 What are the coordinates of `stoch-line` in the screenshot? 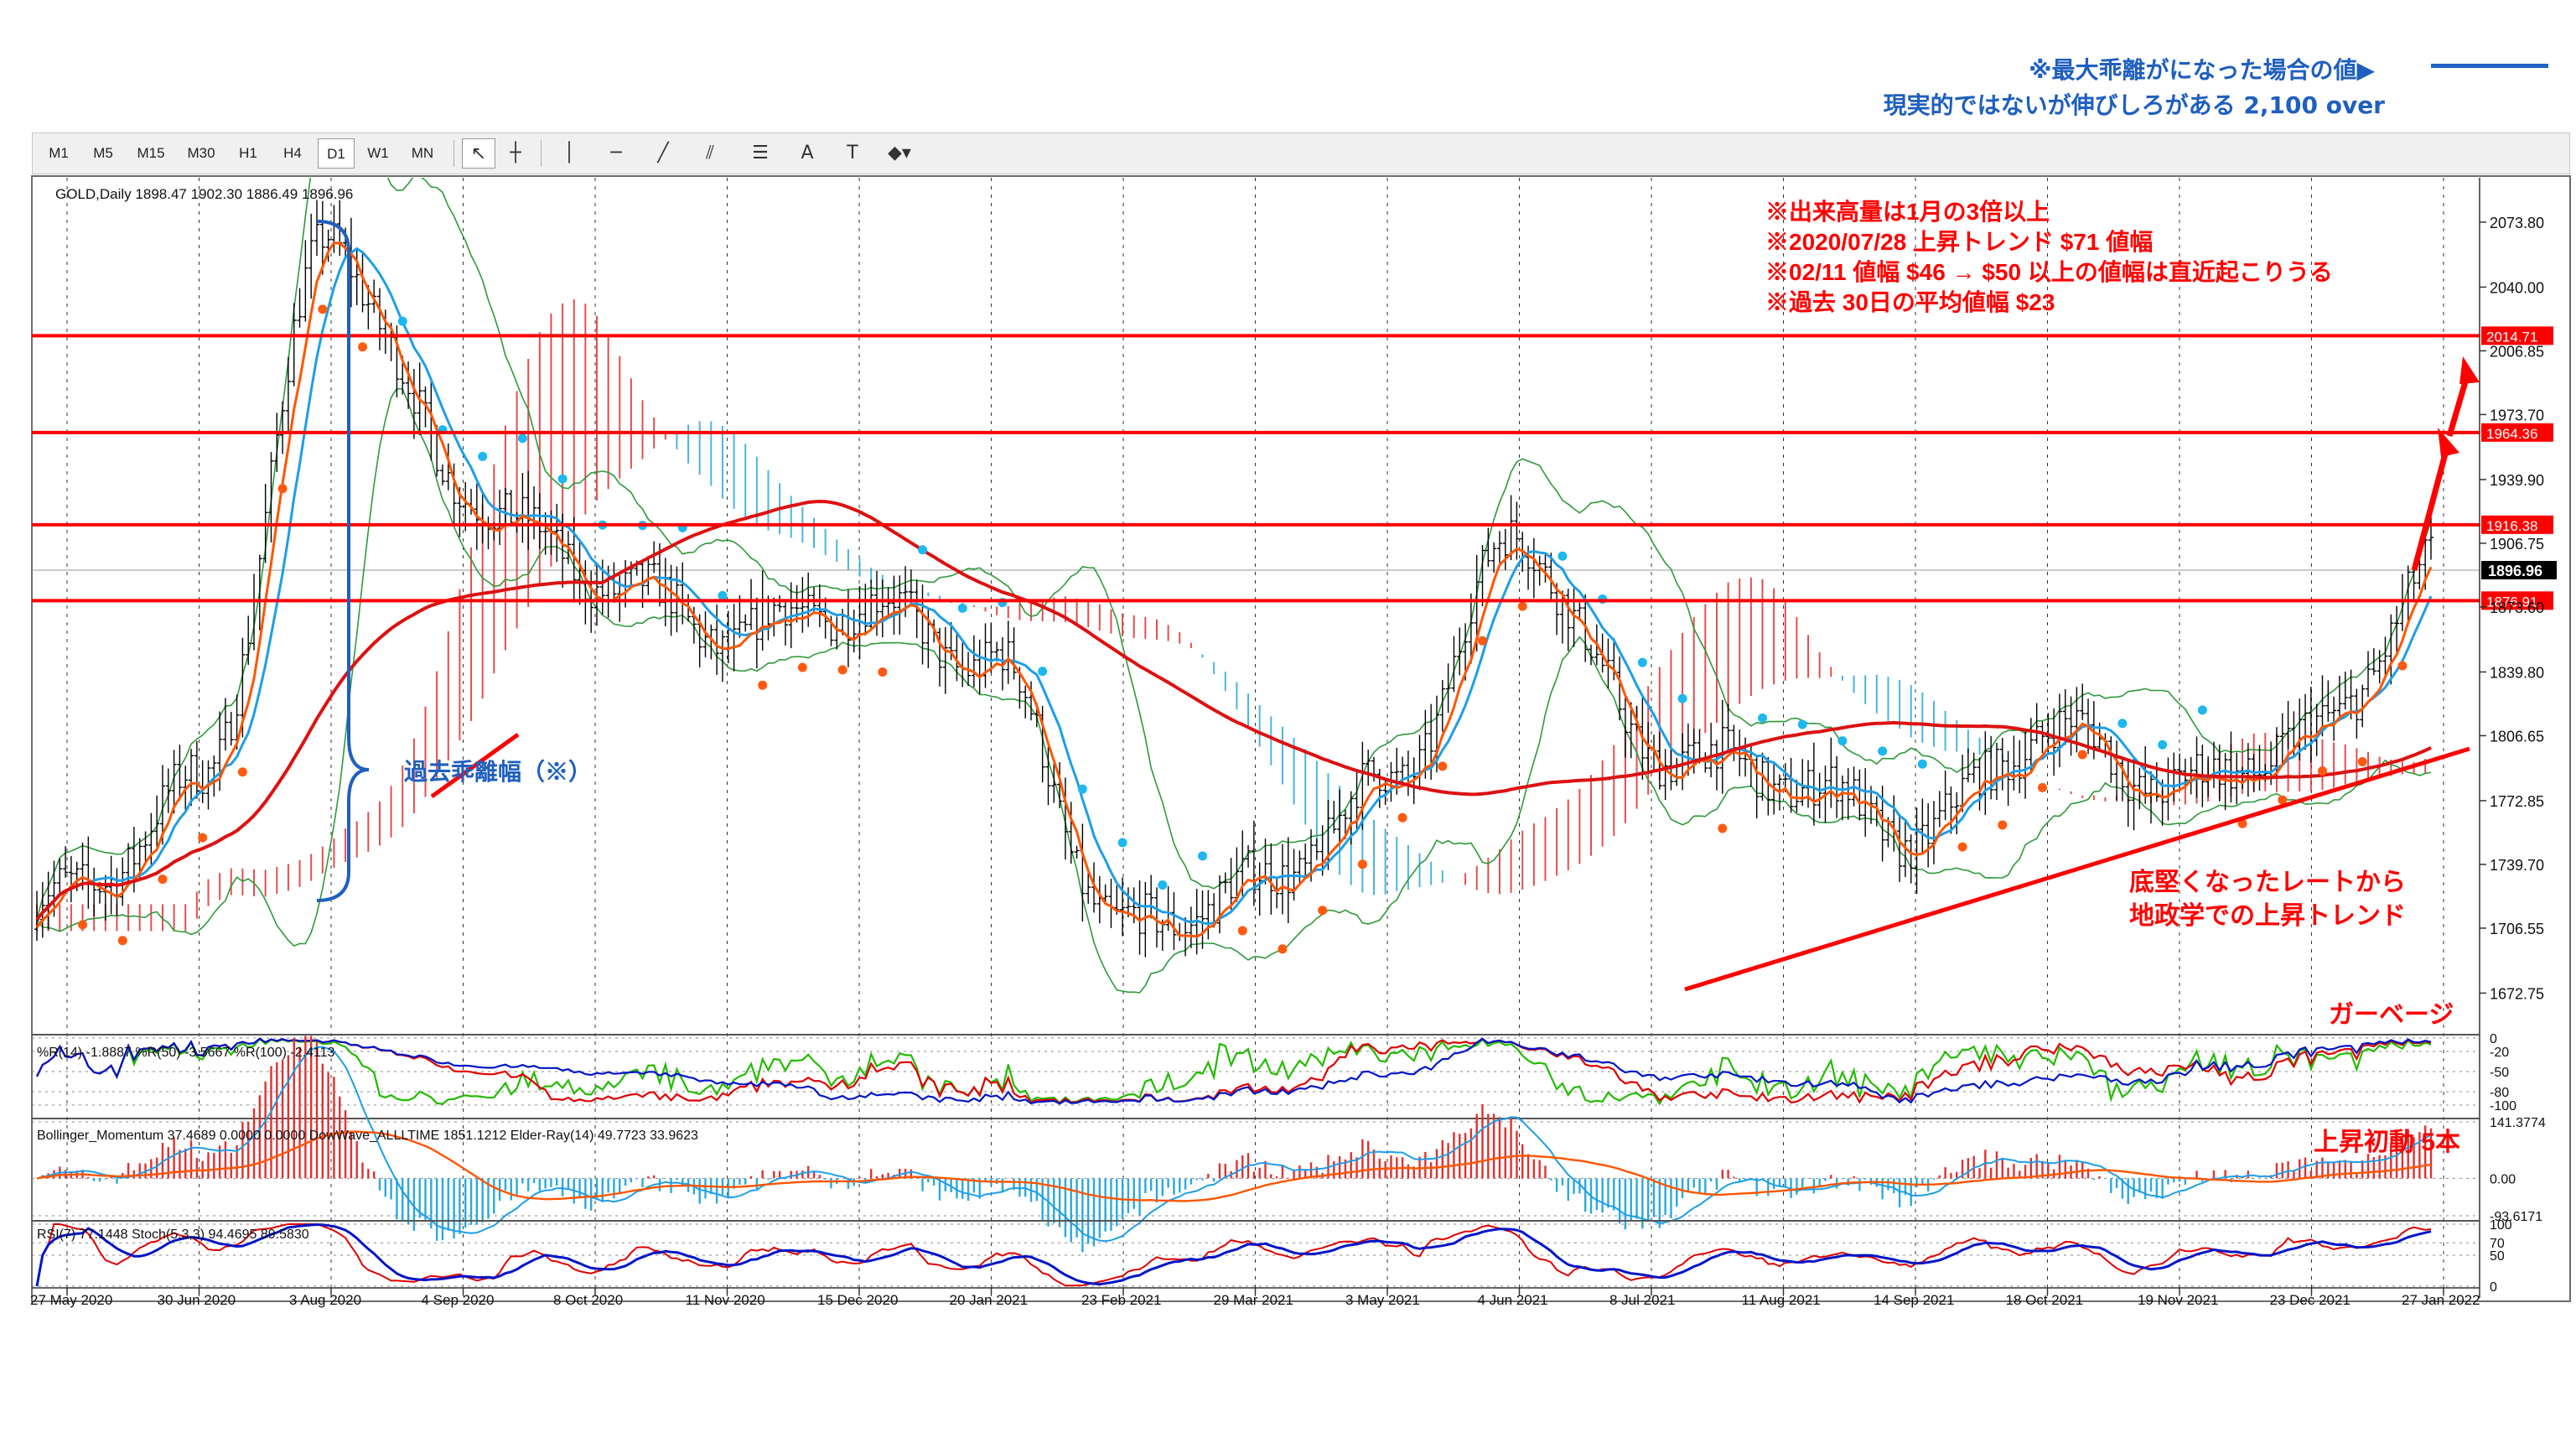 It's located at (1233, 1254).